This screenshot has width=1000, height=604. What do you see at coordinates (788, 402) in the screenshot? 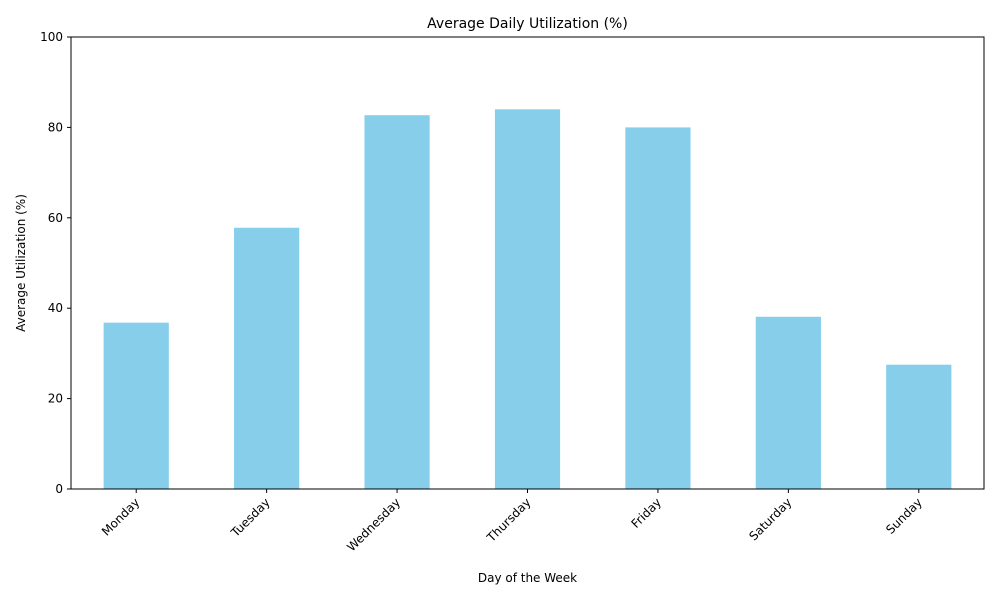
I see `bar-saturday` at bounding box center [788, 402].